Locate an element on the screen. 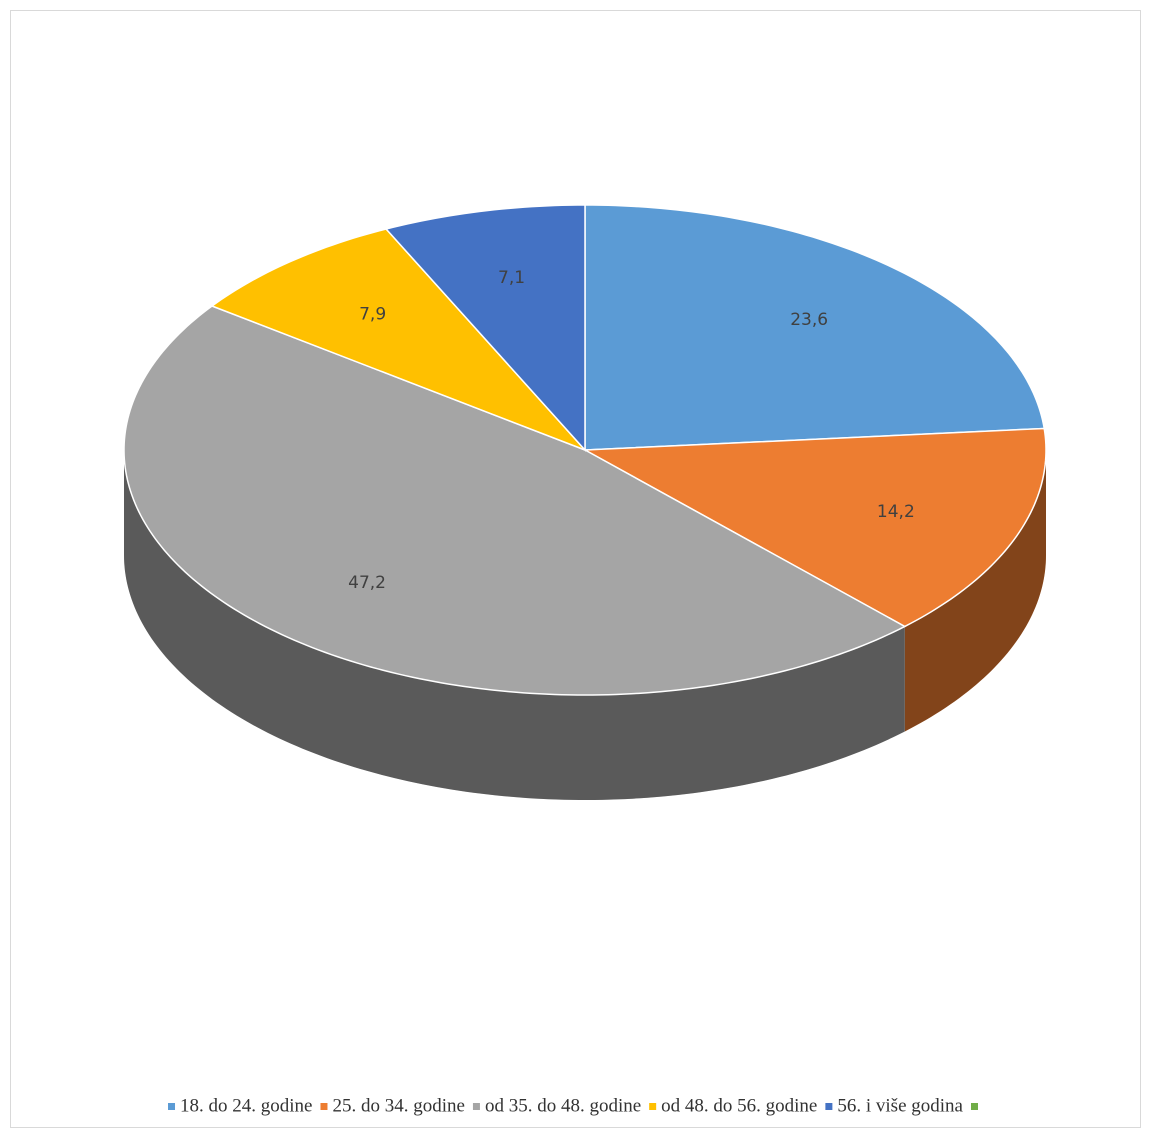  data-label: 7,9 is located at coordinates (372, 314).